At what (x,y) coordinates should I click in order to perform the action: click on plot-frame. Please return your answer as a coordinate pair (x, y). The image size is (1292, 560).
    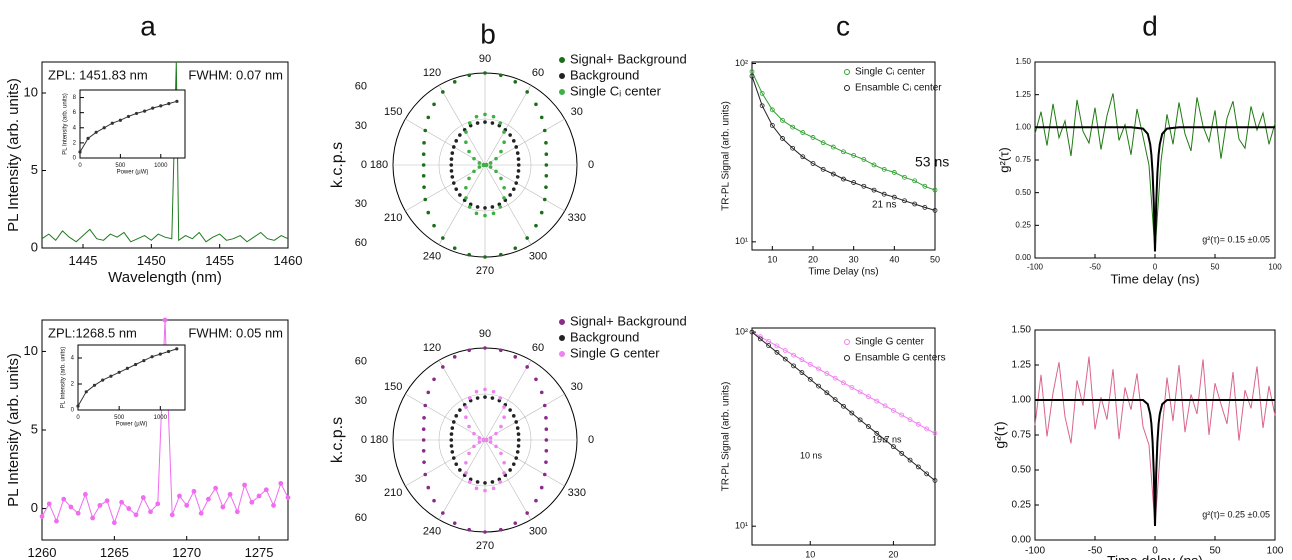
    Looking at the image, I should click on (132, 124).